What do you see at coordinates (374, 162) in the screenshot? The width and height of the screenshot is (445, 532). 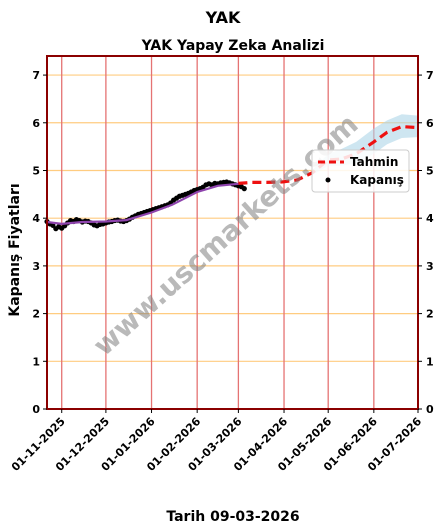 I see `legend-label-tahmin: Tahmin` at bounding box center [374, 162].